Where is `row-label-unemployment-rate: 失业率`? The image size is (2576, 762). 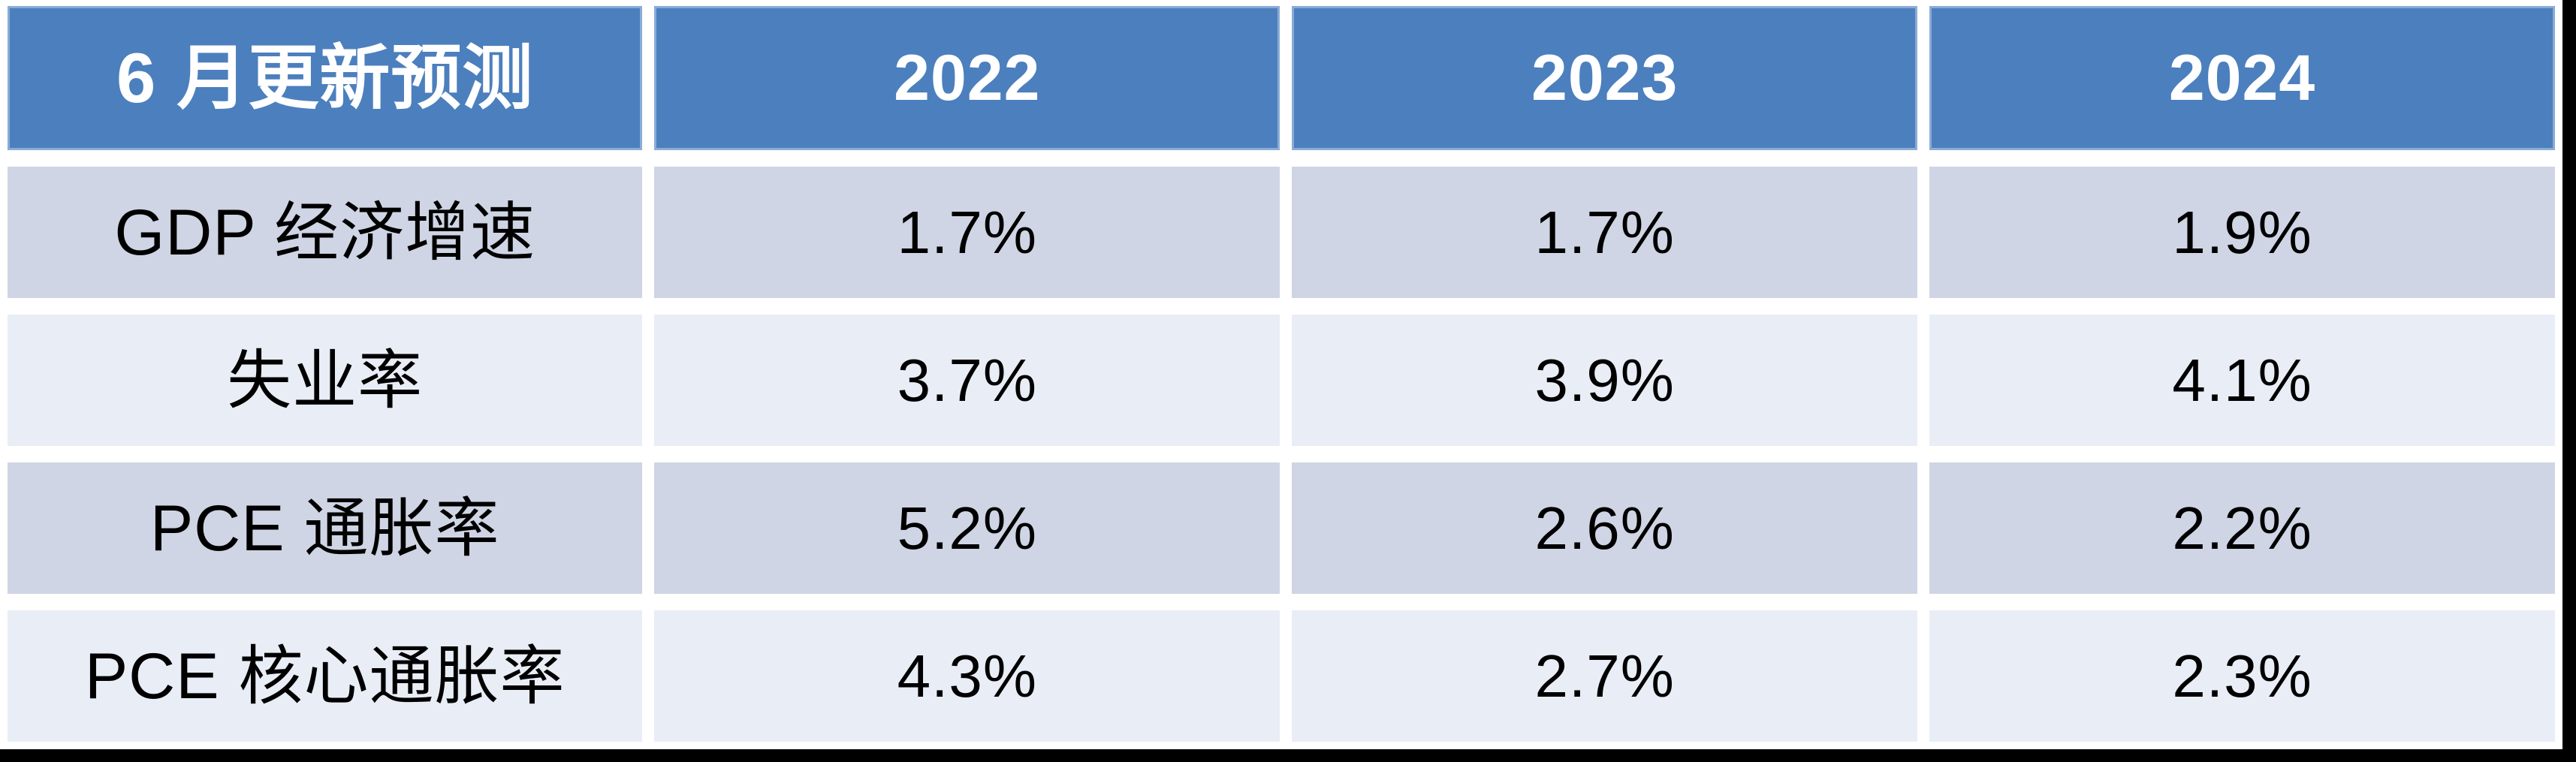 row-label-unemployment-rate: 失业率 is located at coordinates (326, 381).